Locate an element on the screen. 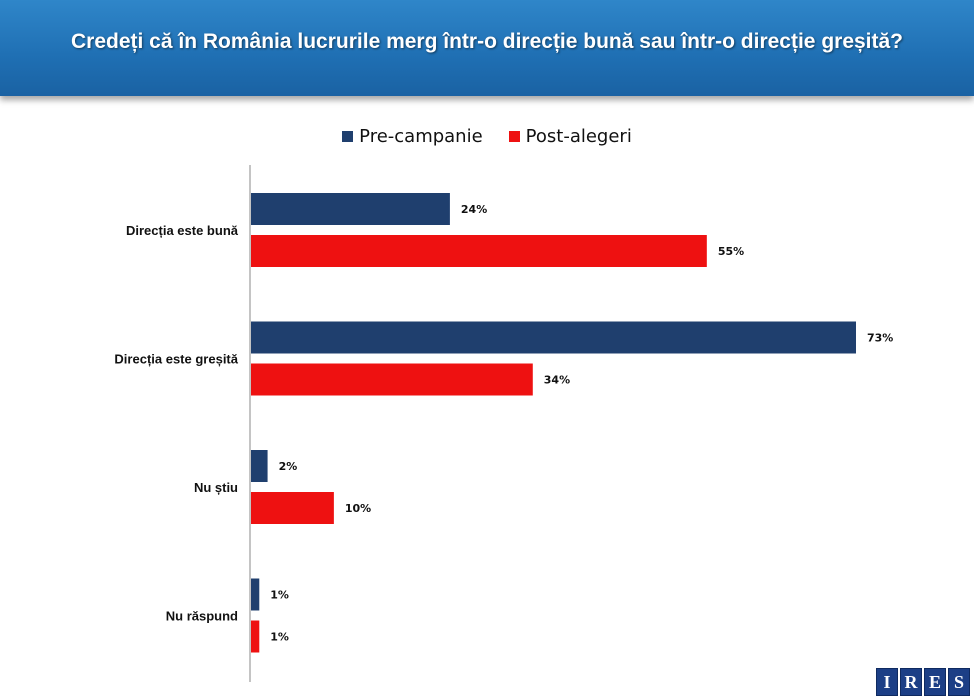 This screenshot has height=700, width=974. ires-logo: I R E S is located at coordinates (923, 682).